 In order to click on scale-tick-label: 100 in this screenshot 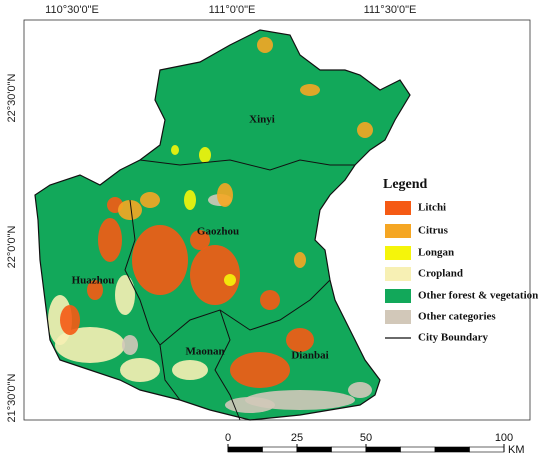, I will do `click(504, 438)`.